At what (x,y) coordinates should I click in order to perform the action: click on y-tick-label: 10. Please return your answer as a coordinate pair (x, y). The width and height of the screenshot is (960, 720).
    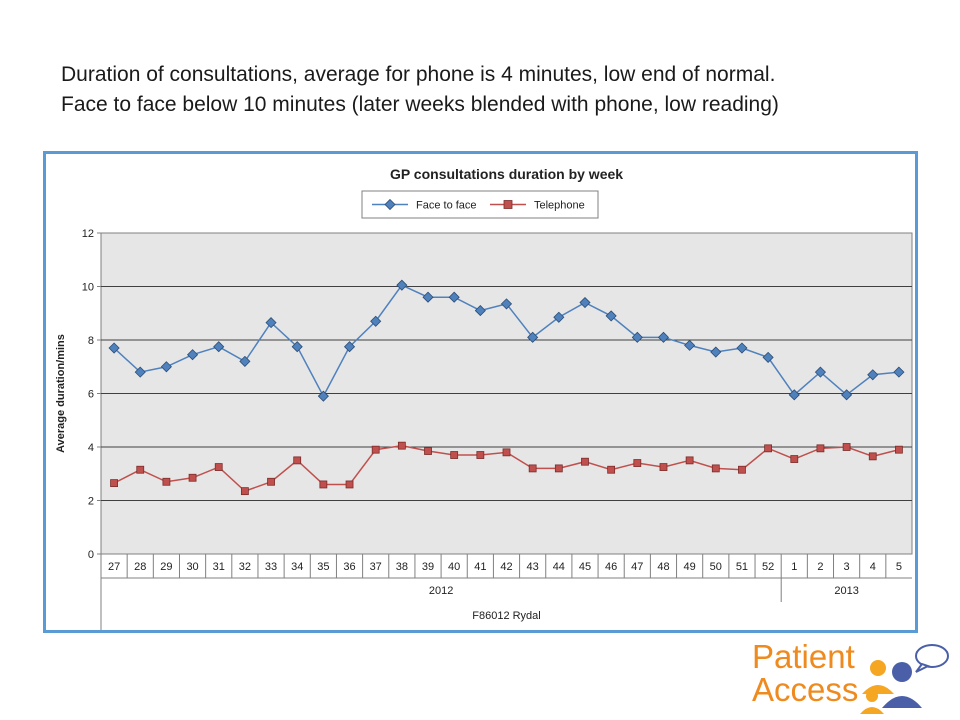
    Looking at the image, I should click on (88, 288).